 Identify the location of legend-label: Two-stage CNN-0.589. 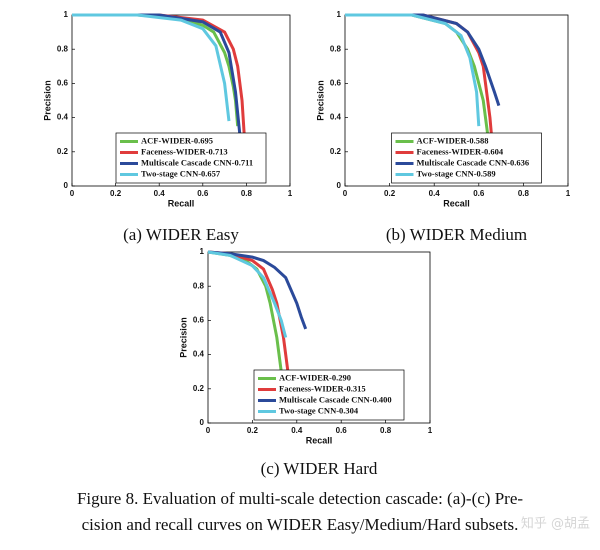
(456, 173).